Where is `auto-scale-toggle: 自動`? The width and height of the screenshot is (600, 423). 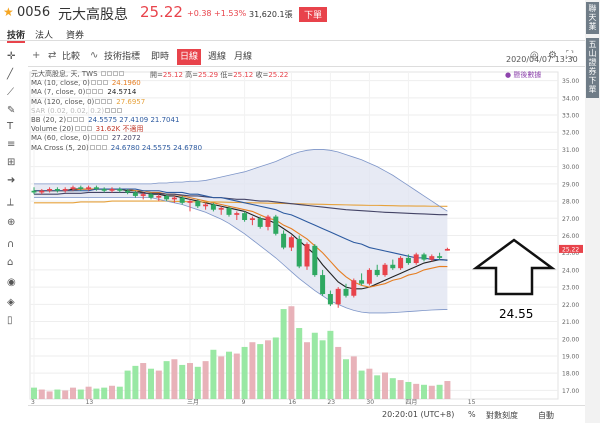 auto-scale-toggle: 自動 is located at coordinates (546, 415).